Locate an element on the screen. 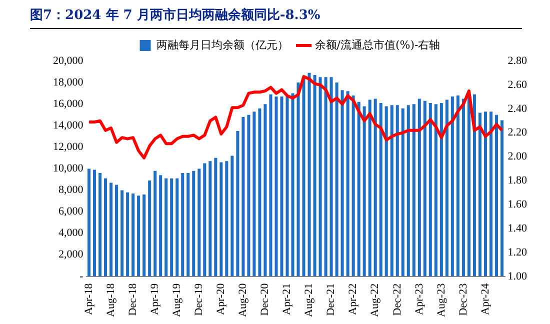 The image size is (550, 324). x-tick-label: Apr-21 is located at coordinates (287, 299).